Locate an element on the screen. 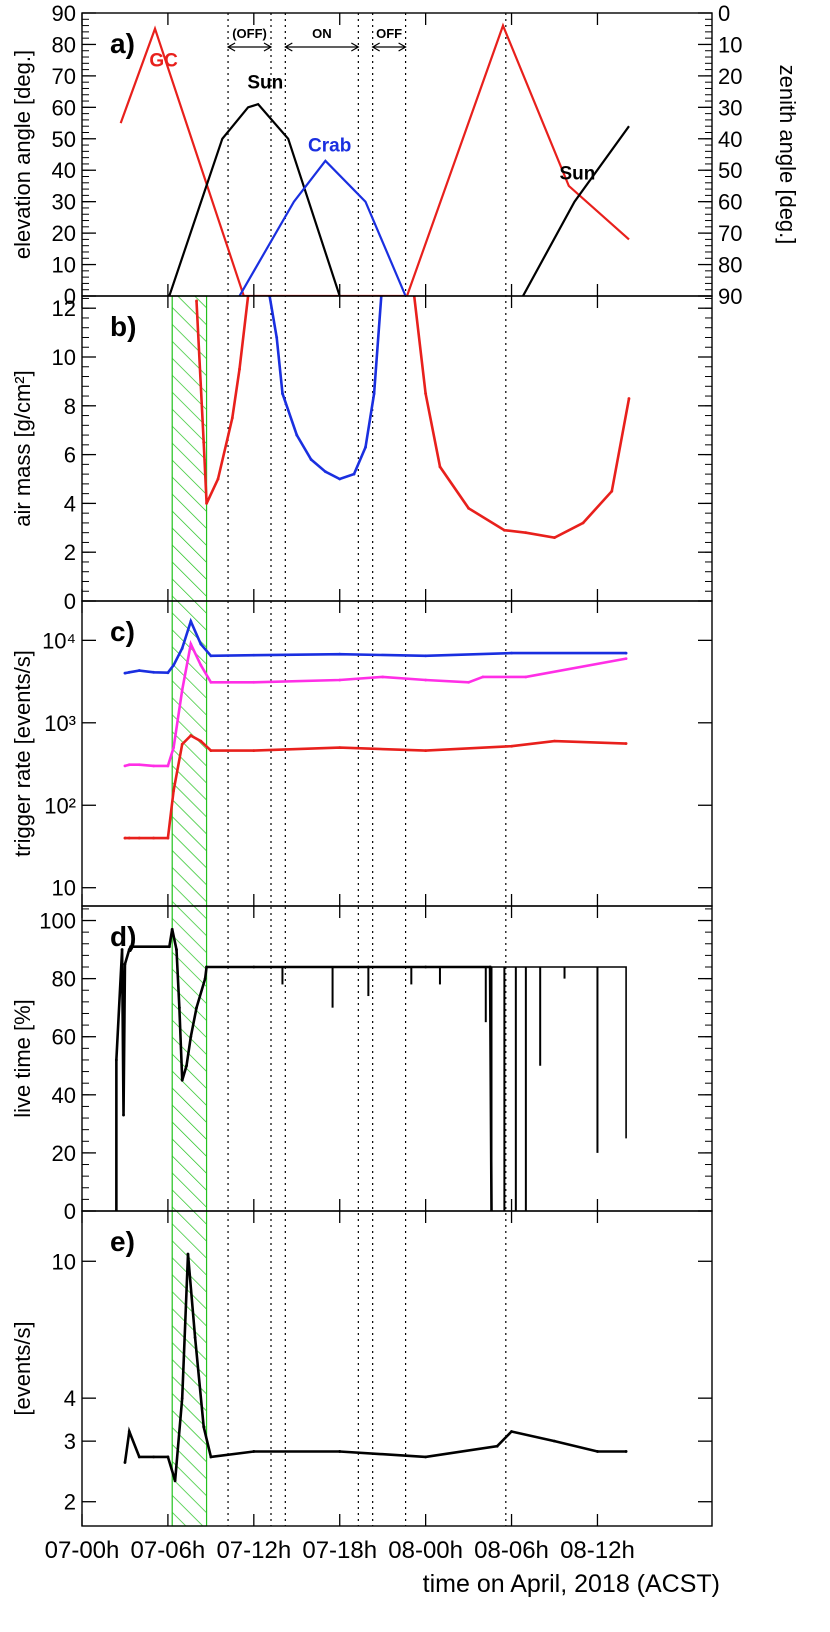  curve-label-sun: Sun is located at coordinates (265, 82).